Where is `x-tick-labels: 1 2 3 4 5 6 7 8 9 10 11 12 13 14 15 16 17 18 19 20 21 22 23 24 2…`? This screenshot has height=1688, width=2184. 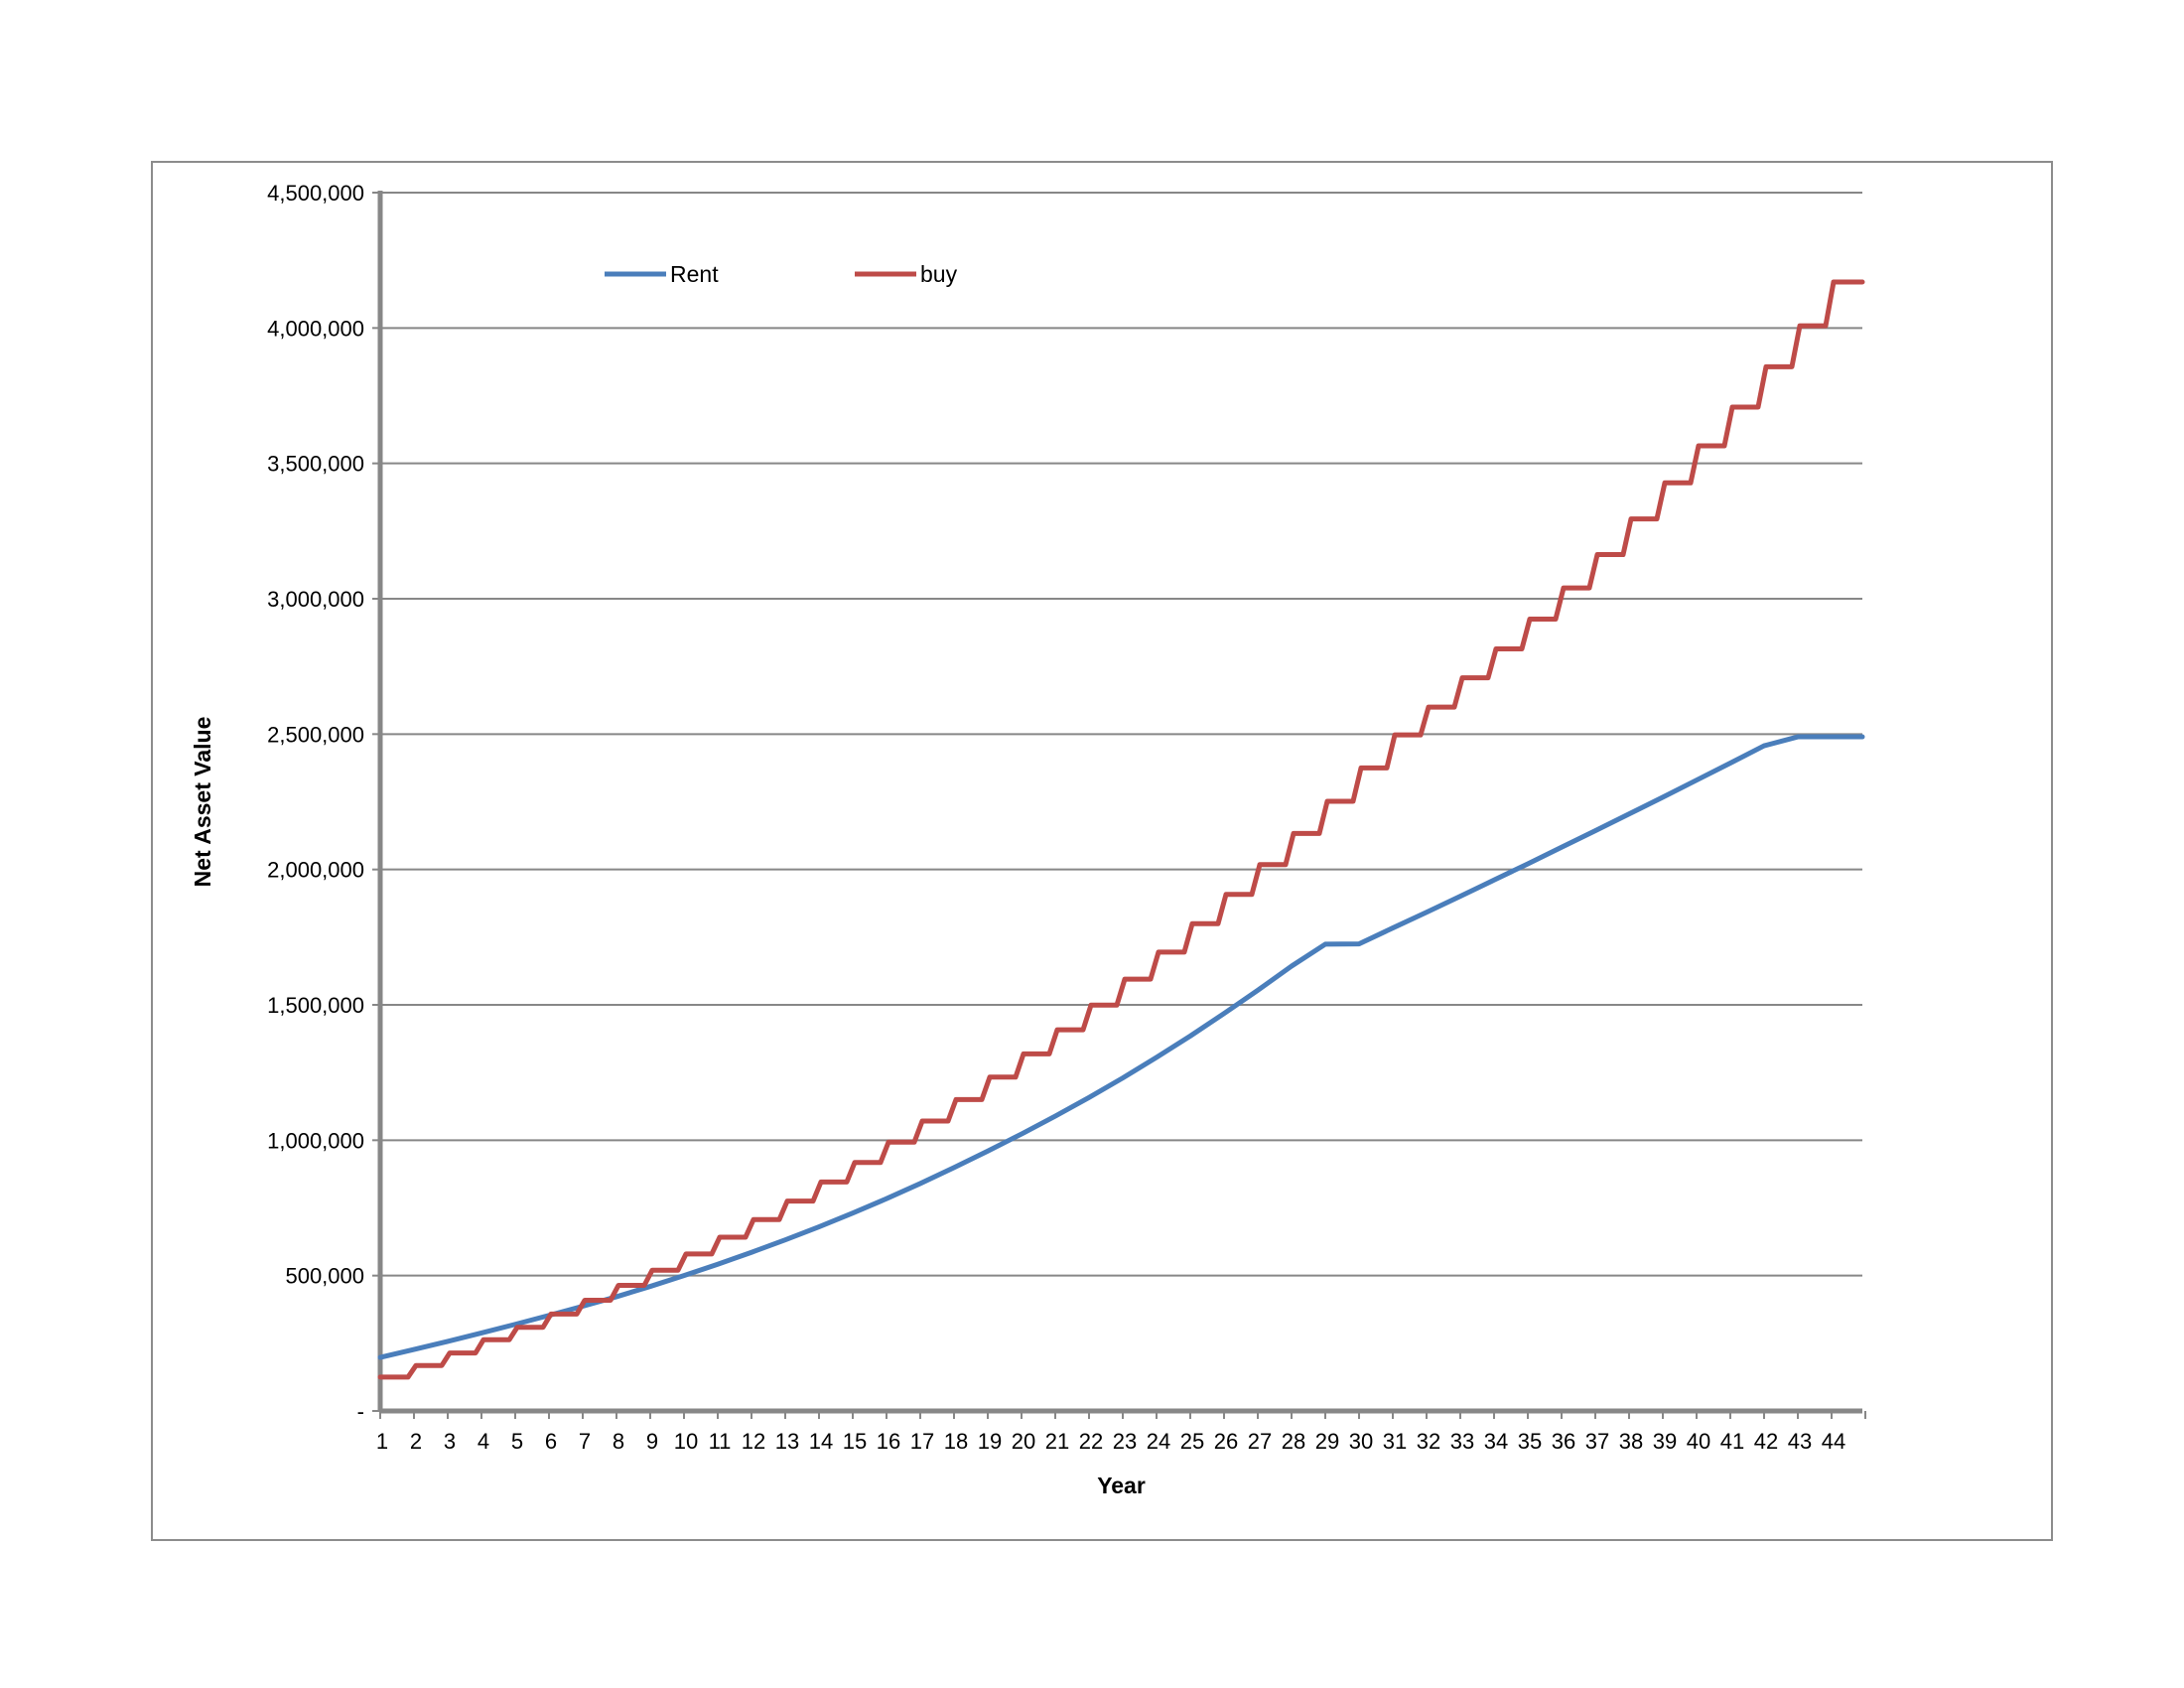 x-tick-labels: 1 2 3 4 5 6 7 8 9 10 11 12 13 14 15 16 17 18 19 20 21 22 23 24 2… is located at coordinates (1110, 1441).